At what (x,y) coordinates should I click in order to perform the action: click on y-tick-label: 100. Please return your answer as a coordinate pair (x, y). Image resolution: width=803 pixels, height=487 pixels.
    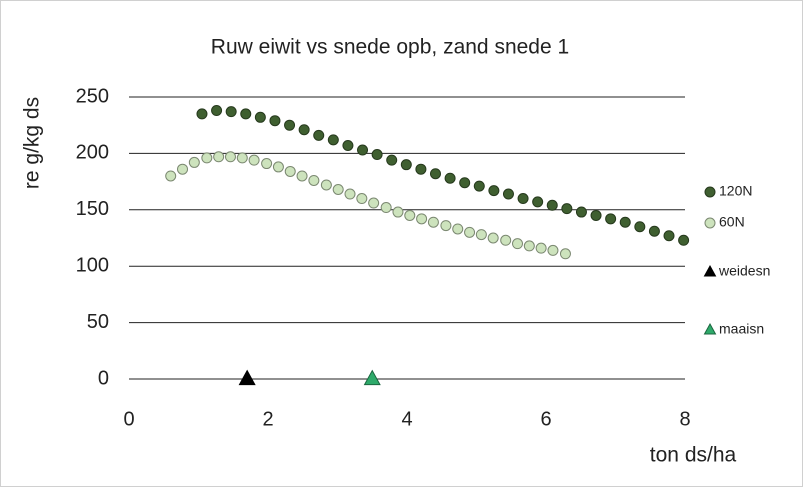
    Looking at the image, I should click on (92, 265).